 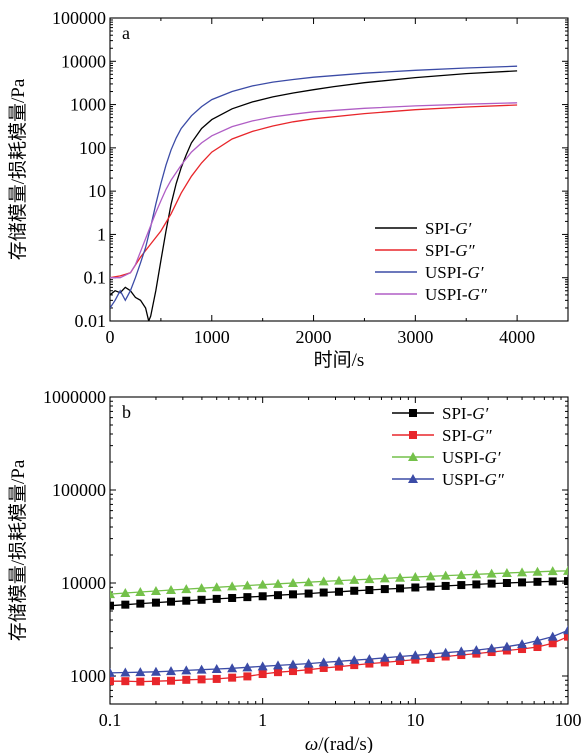 What do you see at coordinates (95, 278) in the screenshot?
I see `panel-a-y-tick-label: 0.1` at bounding box center [95, 278].